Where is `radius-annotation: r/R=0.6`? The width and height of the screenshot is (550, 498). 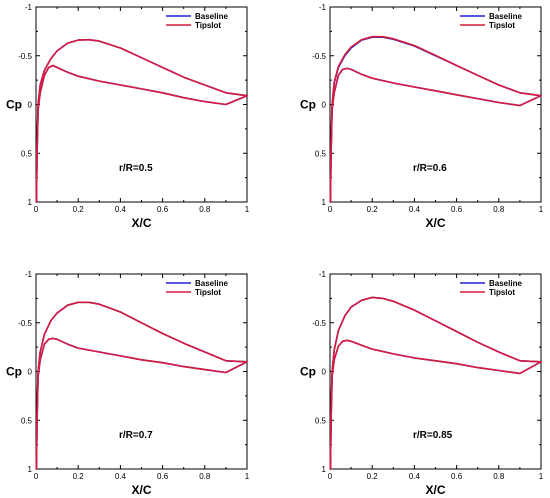 radius-annotation: r/R=0.6 is located at coordinates (430, 168).